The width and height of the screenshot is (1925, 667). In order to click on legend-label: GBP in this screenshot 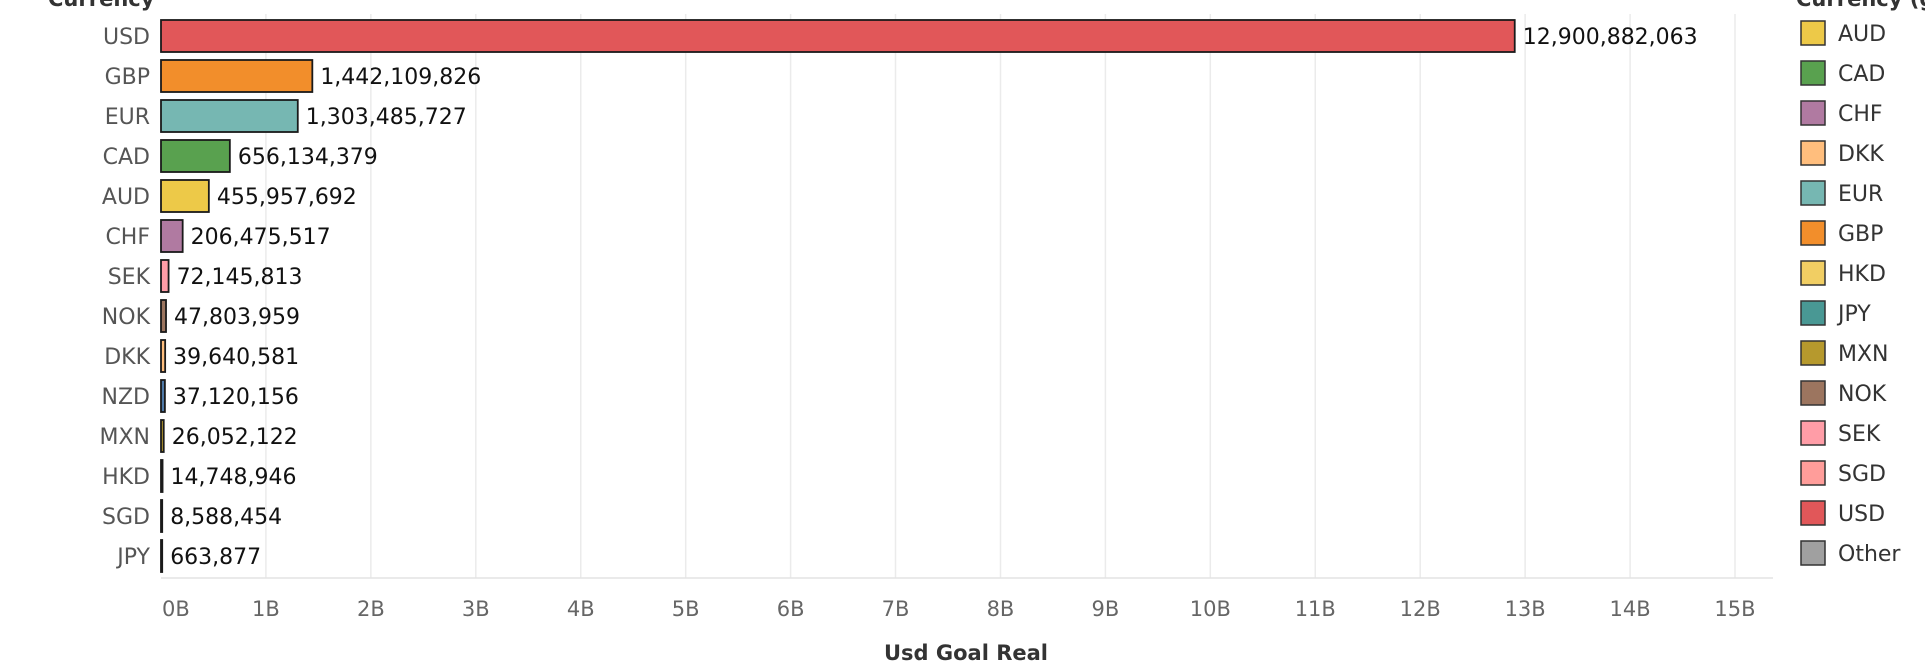, I will do `click(1860, 234)`.